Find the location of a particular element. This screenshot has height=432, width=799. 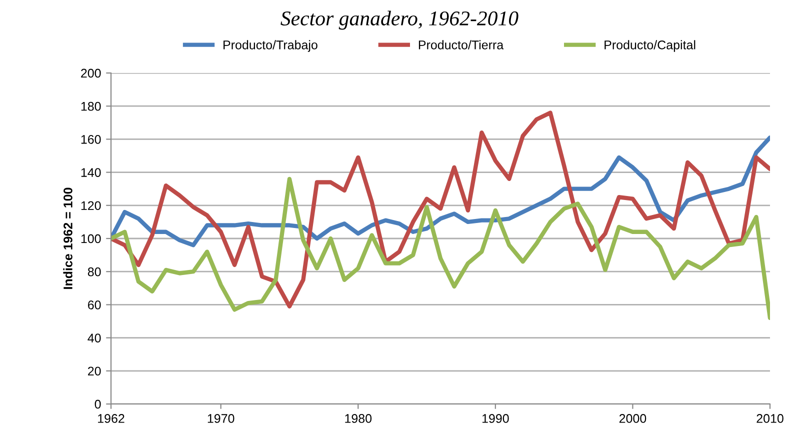

y-tick-label: 60 is located at coordinates (94, 305).